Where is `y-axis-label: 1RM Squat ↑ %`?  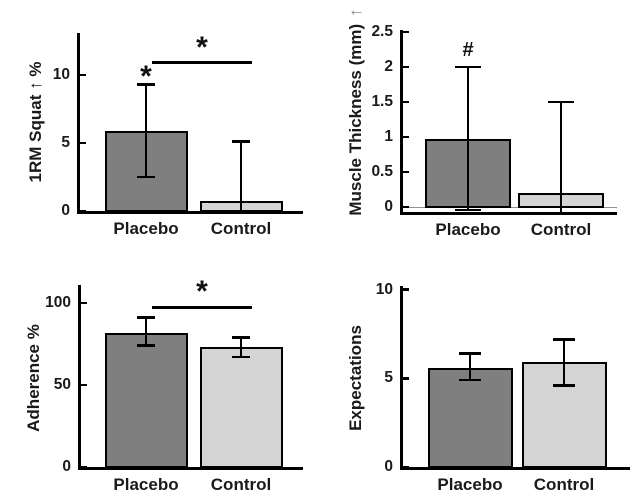 y-axis-label: 1RM Squat ↑ % is located at coordinates (36, 122).